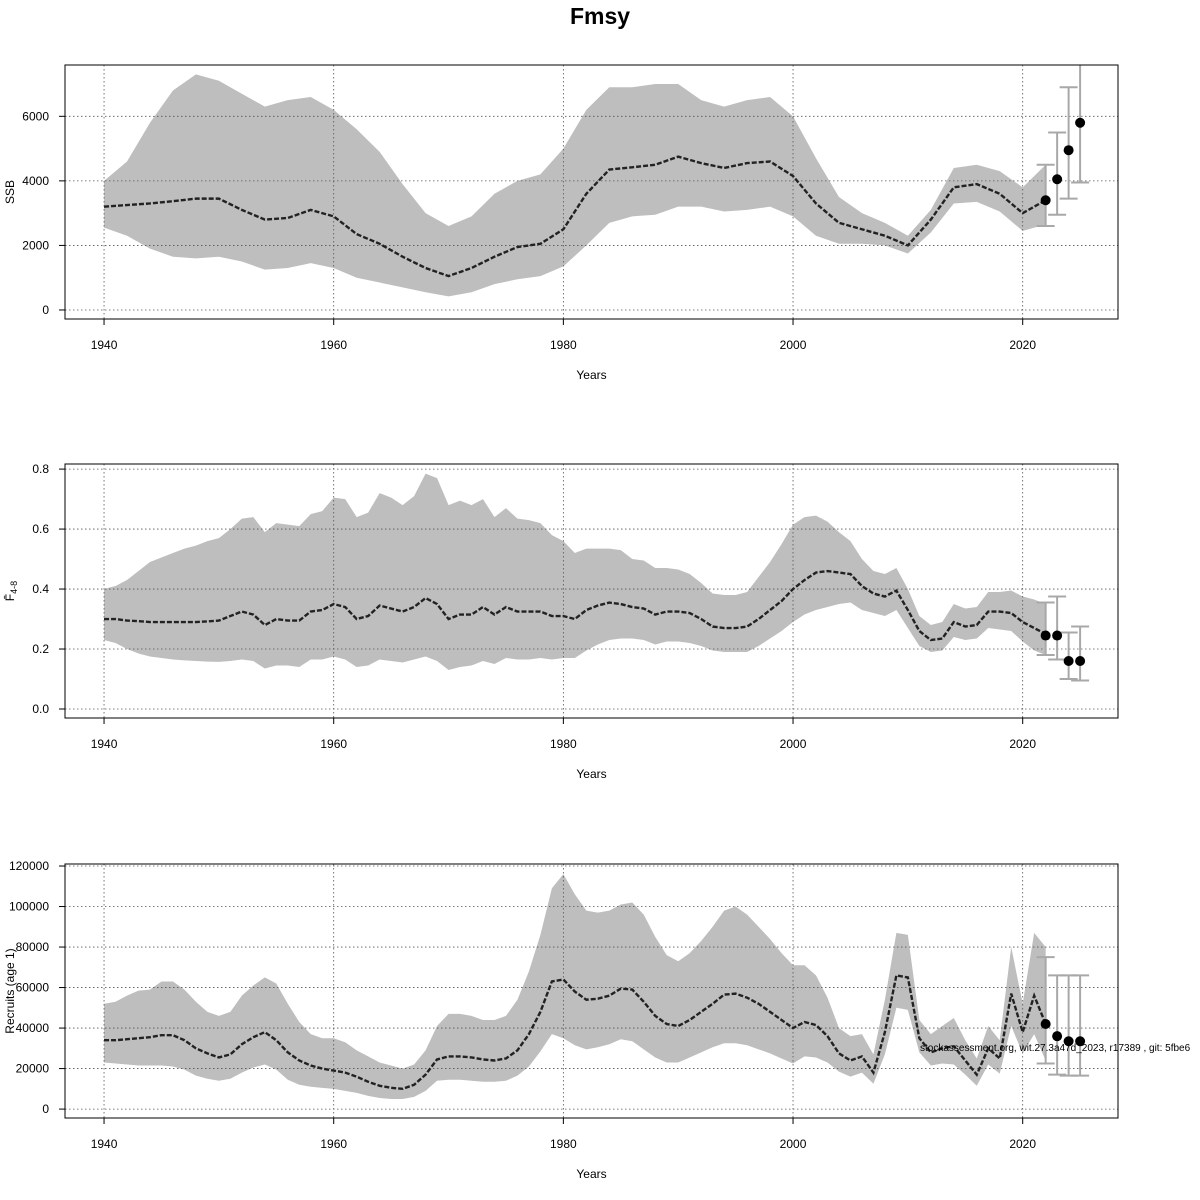 The height and width of the screenshot is (1200, 1200). Describe the element at coordinates (14, 587) in the screenshot. I see `y-axis-label-subscript: 4-8` at that location.